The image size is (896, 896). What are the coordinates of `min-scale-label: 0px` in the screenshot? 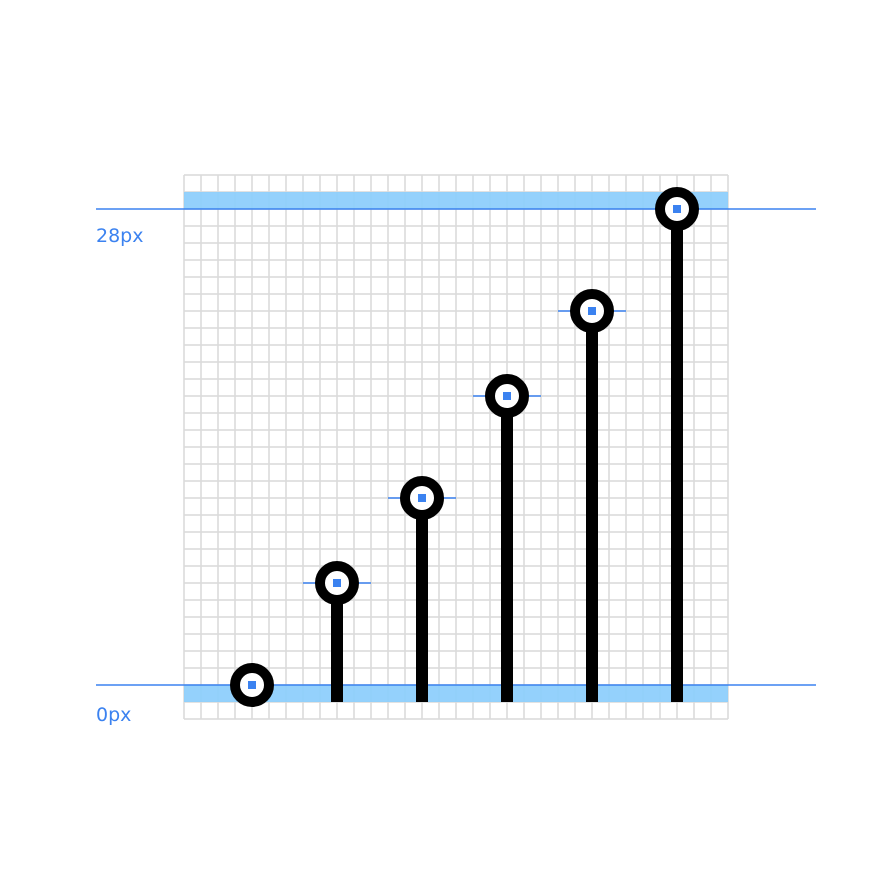 It's located at (114, 715).